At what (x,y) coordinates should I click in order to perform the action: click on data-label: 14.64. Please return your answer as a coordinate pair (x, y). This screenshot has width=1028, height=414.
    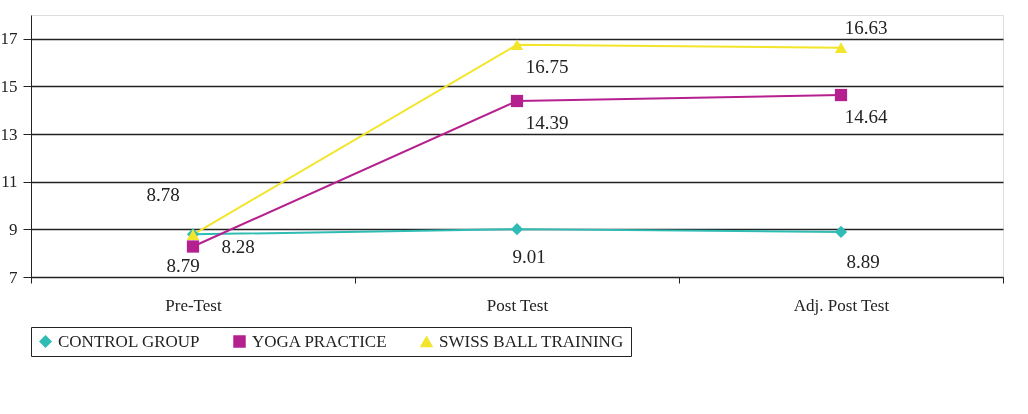
    Looking at the image, I should click on (866, 117).